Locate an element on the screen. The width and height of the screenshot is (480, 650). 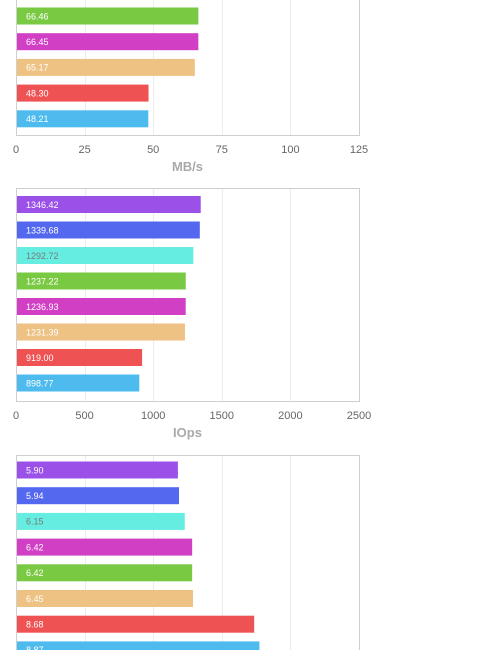
bar-value-label: 898.77 is located at coordinates (40, 383).